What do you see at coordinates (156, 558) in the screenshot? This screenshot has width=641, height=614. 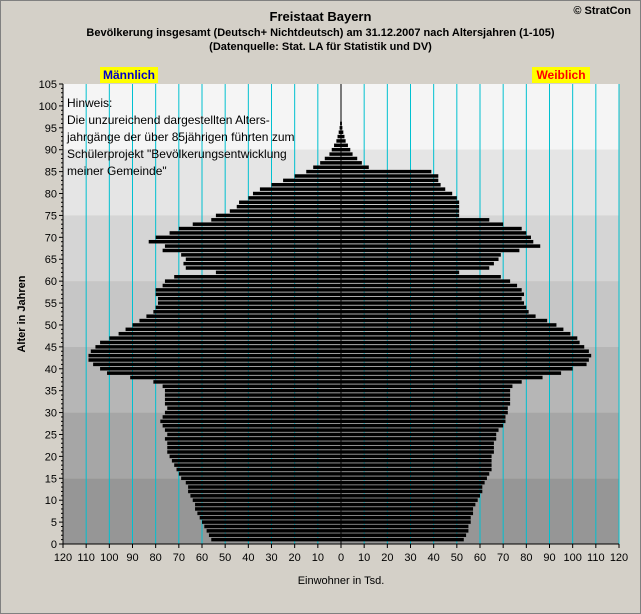 I see `x-tick-label: 80` at bounding box center [156, 558].